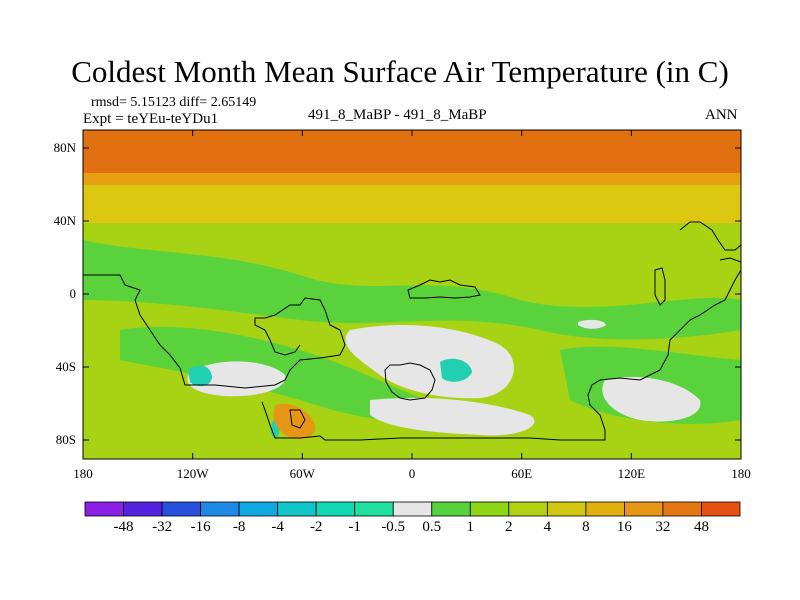 This screenshot has height=600, width=800. What do you see at coordinates (64, 220) in the screenshot?
I see `lat-label: 40N` at bounding box center [64, 220].